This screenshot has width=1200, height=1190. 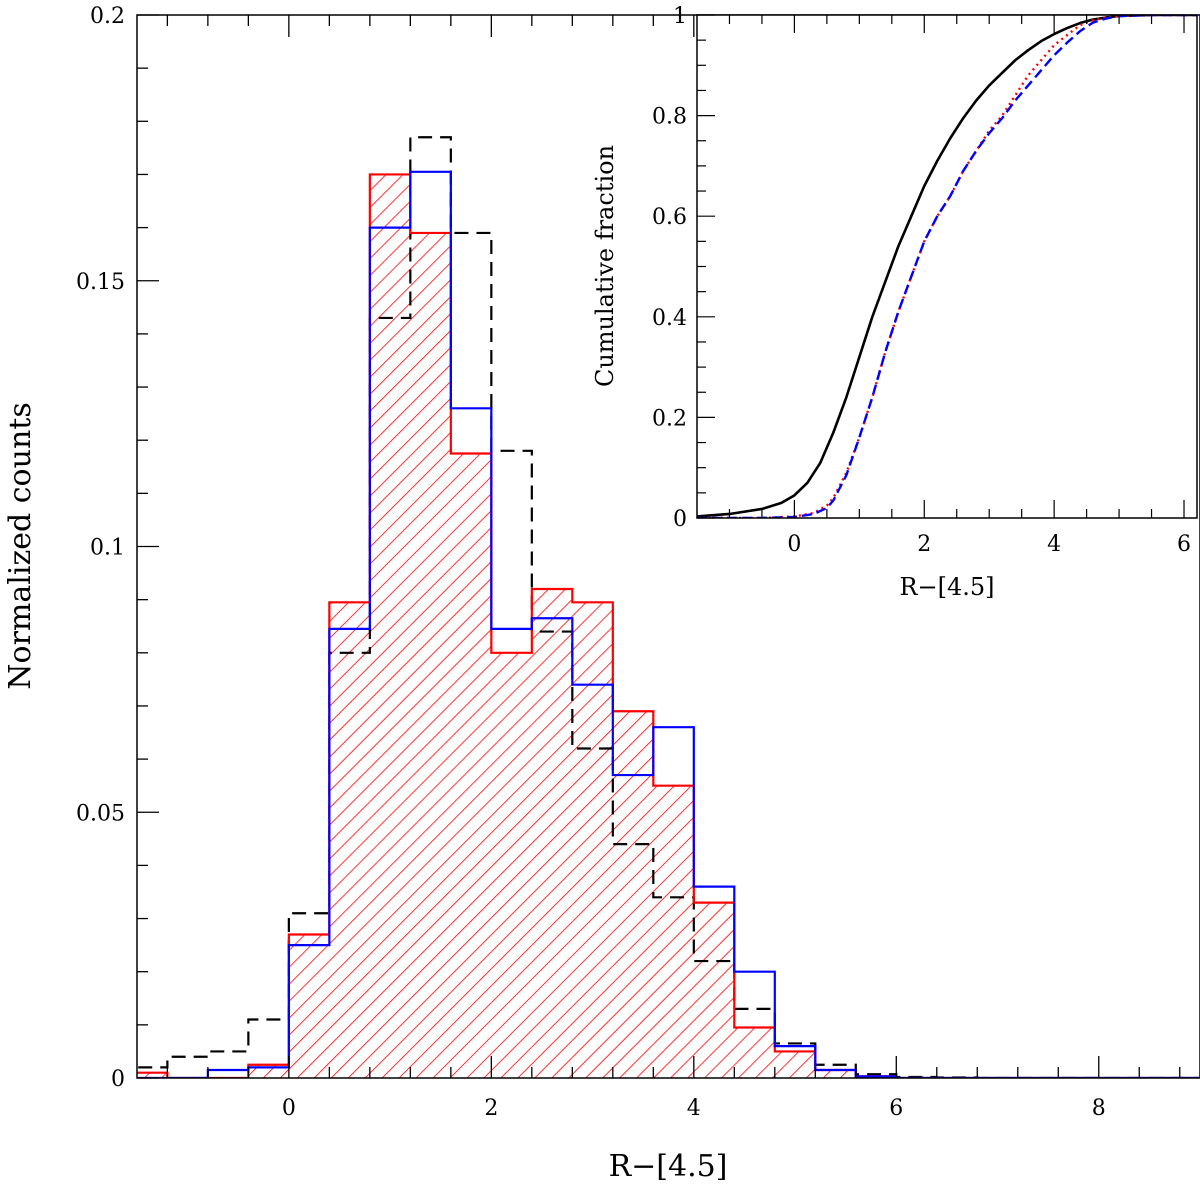 I want to click on x-tick-label: 6, so click(x=896, y=1108).